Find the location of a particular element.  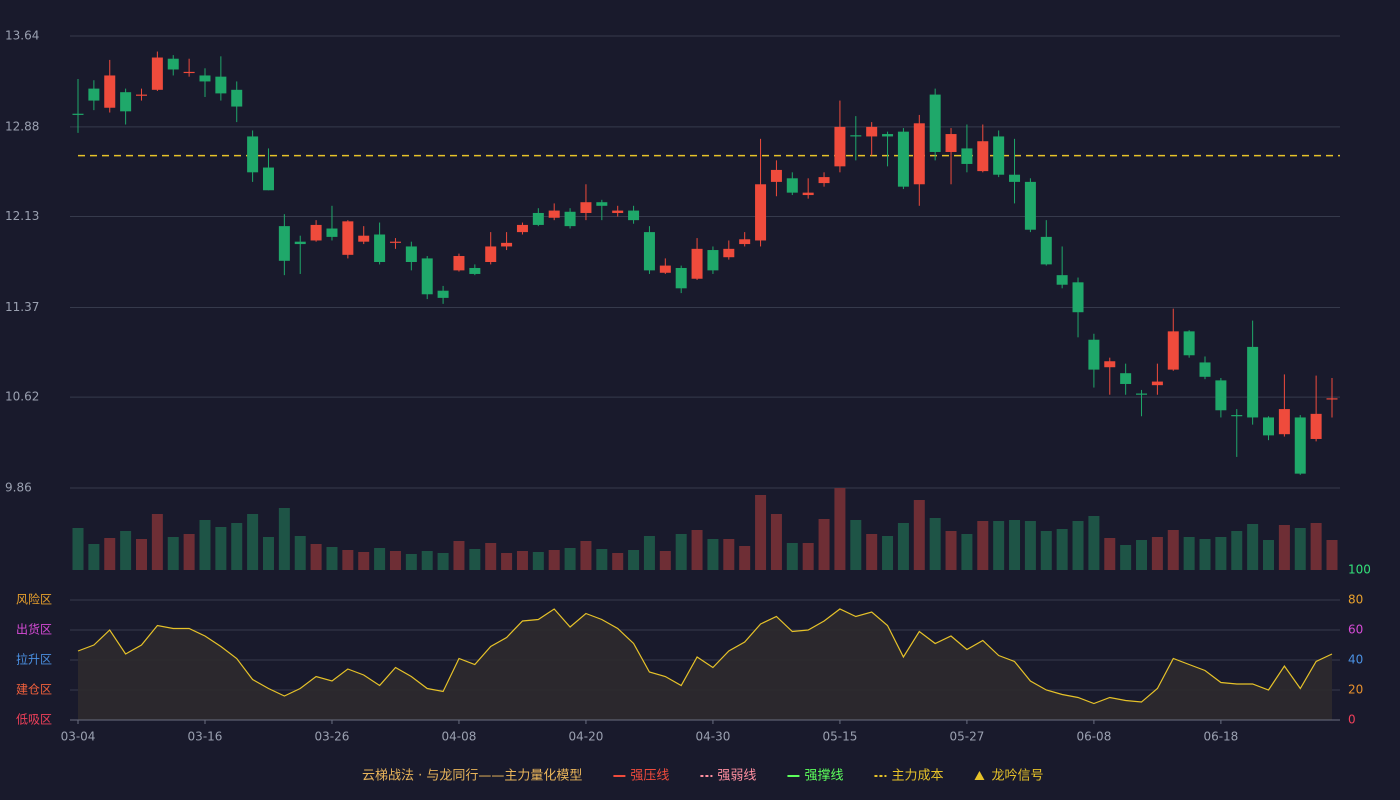

zone-label: 拉升区 is located at coordinates (34, 659).